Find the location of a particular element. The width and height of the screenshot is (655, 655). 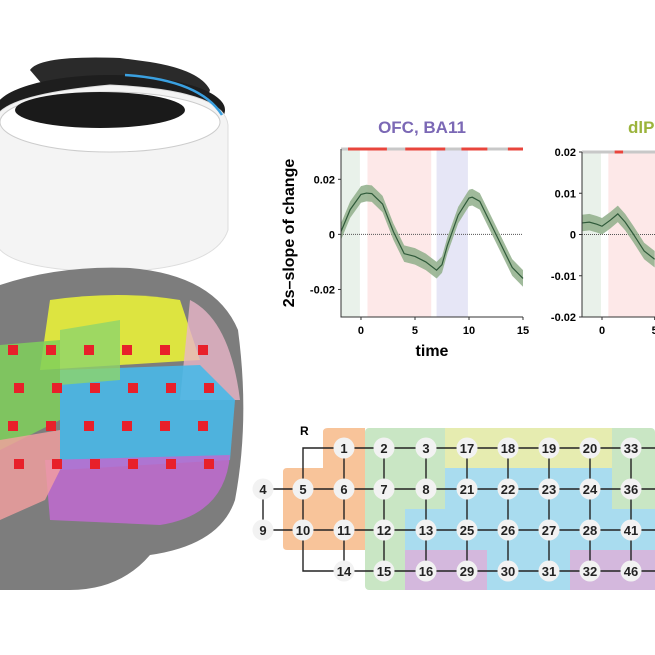

channel-label: 12 is located at coordinates (384, 530).